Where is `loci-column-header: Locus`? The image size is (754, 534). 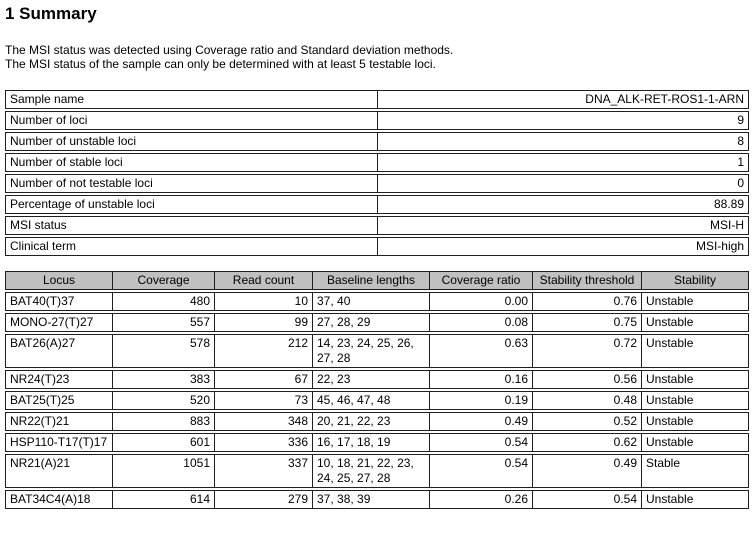
loci-column-header: Locus is located at coordinates (59, 280).